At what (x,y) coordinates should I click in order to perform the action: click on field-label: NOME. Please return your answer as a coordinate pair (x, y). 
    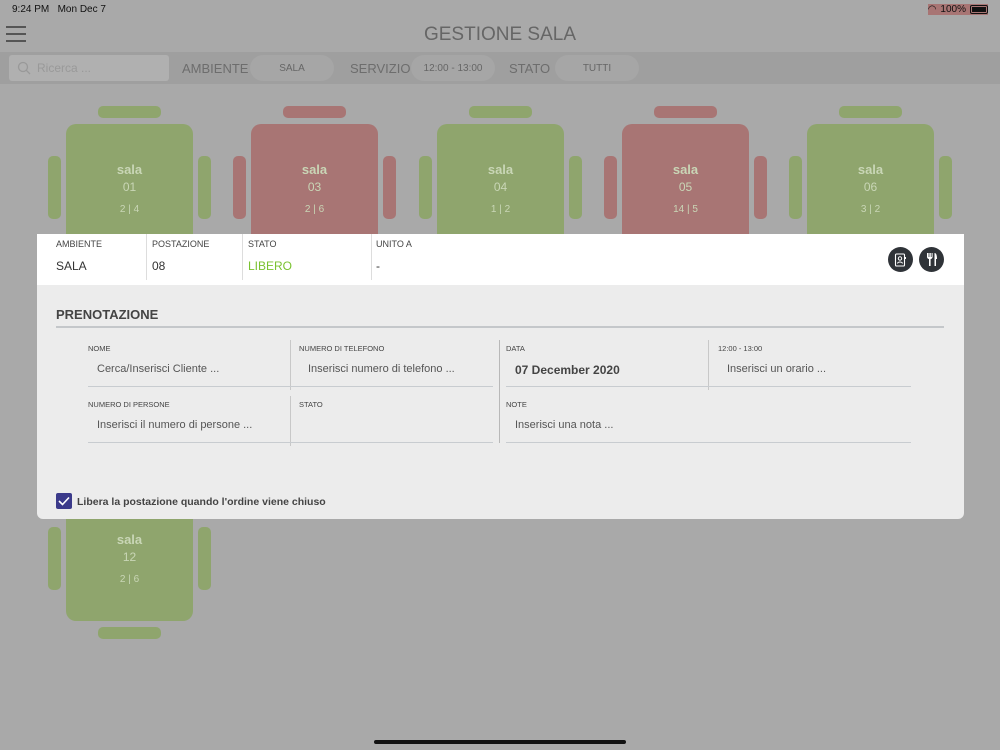
    Looking at the image, I should click on (99, 348).